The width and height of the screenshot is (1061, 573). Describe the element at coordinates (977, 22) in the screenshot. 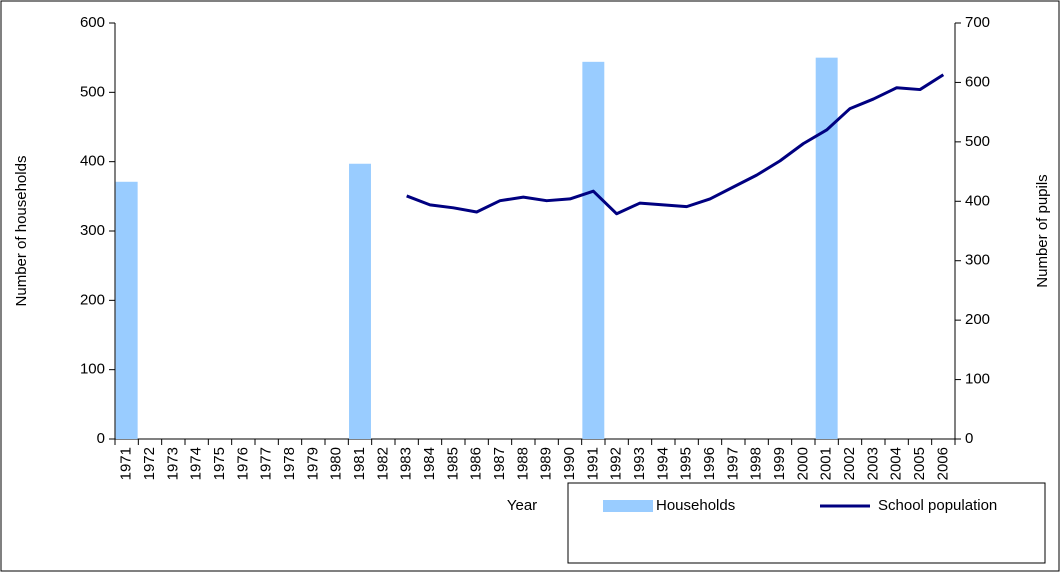

I see `y2-tick-label: 700` at that location.